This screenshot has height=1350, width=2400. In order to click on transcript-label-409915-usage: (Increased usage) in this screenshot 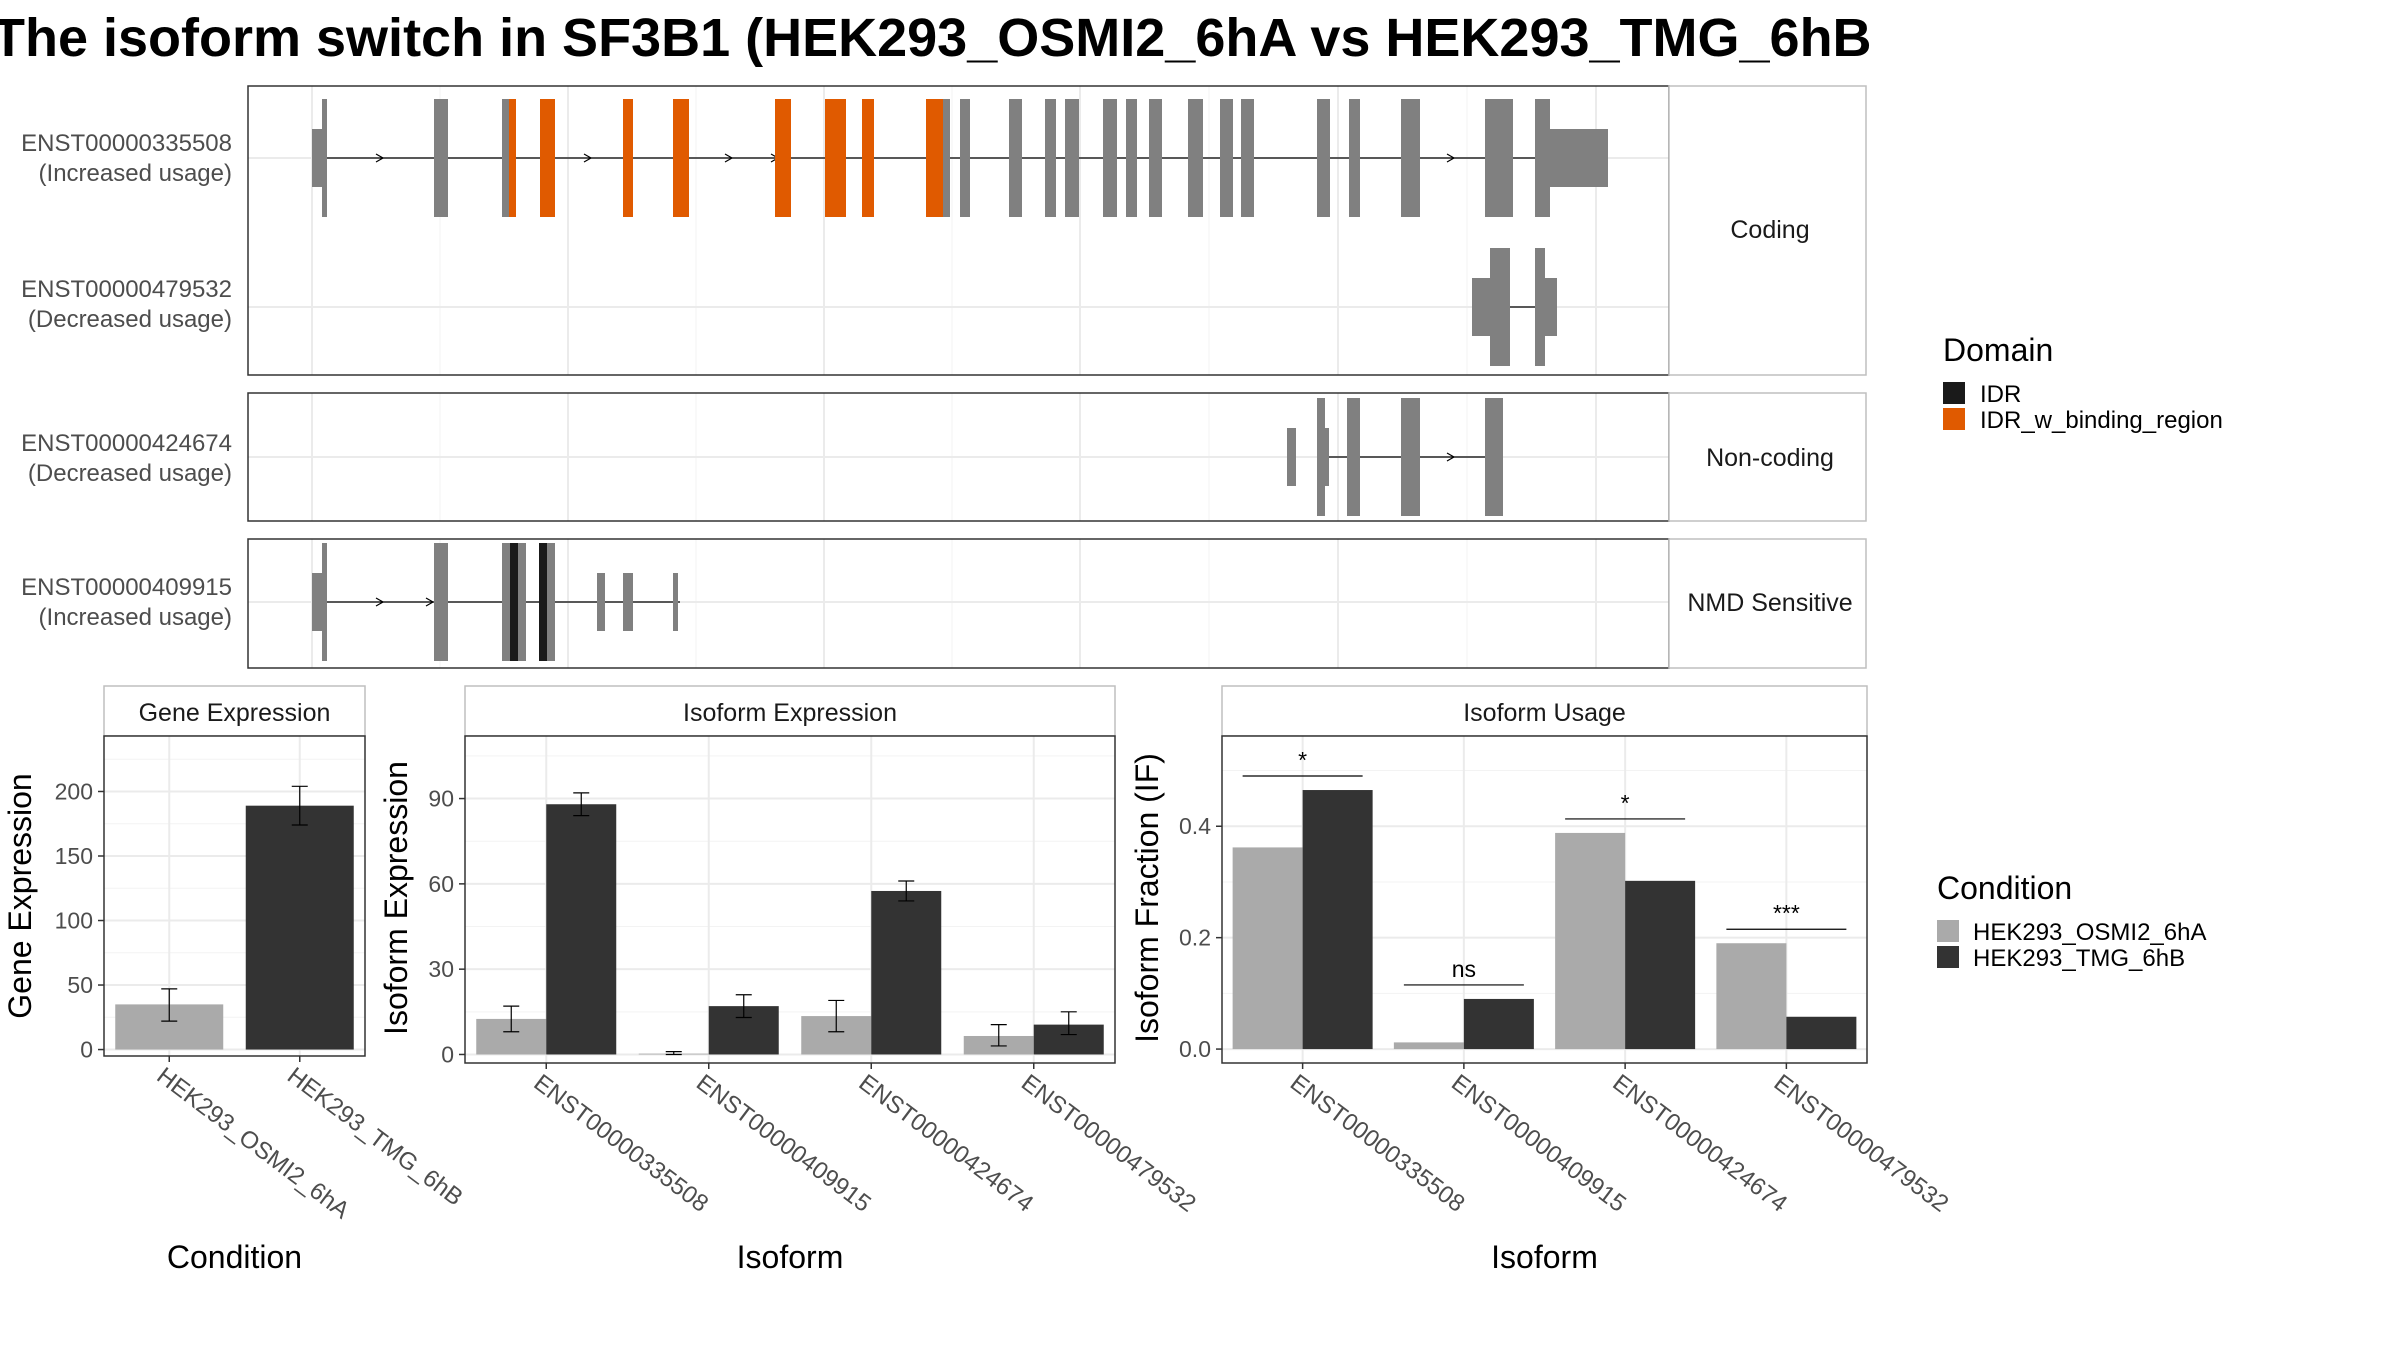, I will do `click(135, 617)`.